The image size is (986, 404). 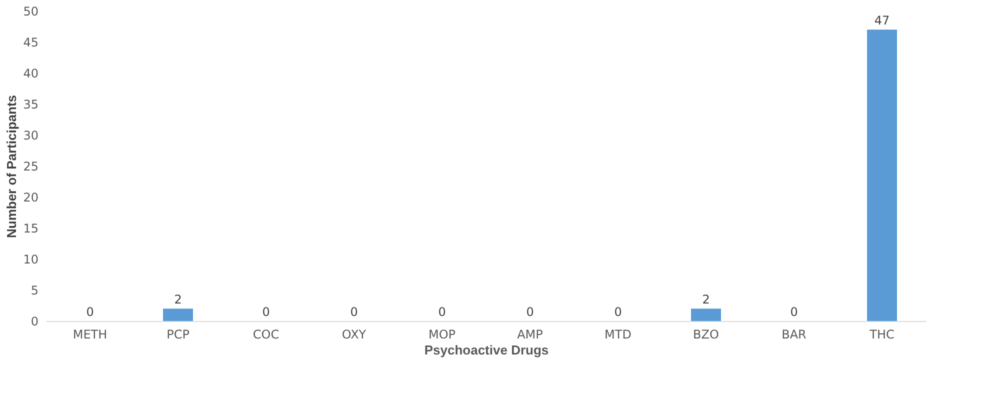 I want to click on x-tick-label: MOP, so click(x=442, y=335).